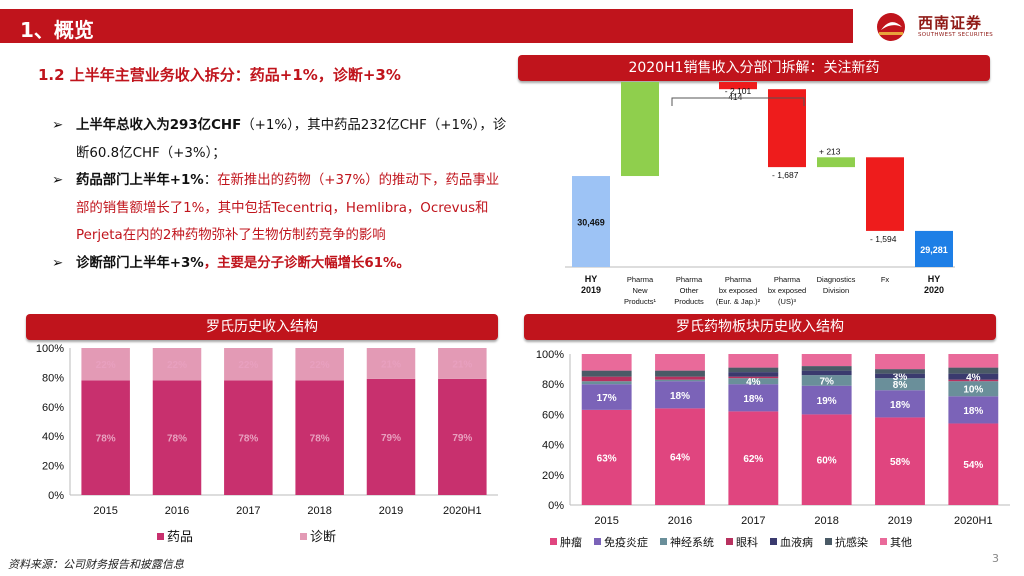 This screenshot has height=576, width=1024. Describe the element at coordinates (140, 180) in the screenshot. I see `bullet-heading: 药品部门上半年+1%` at that location.